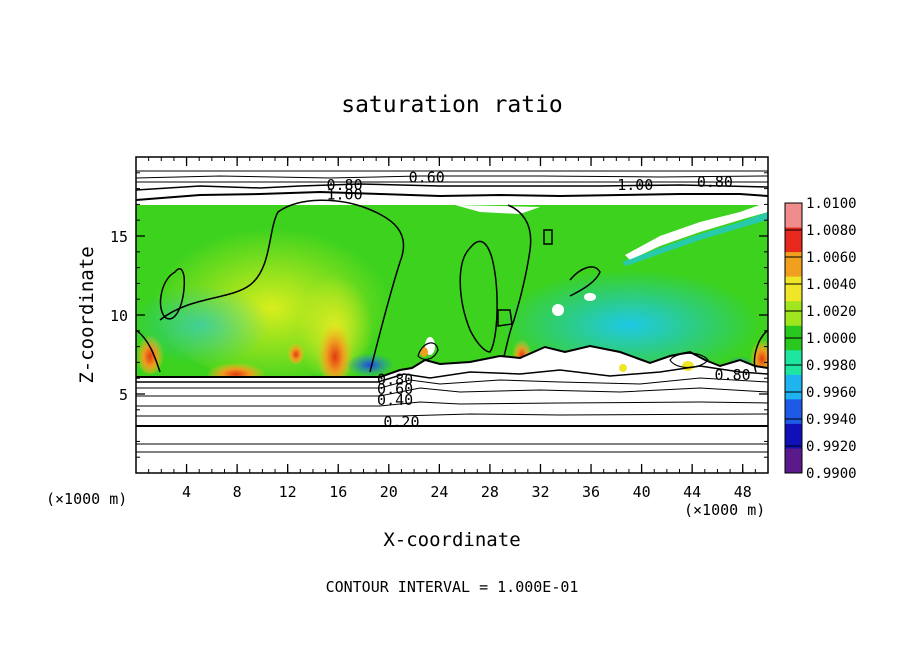 This screenshot has width=904, height=654. I want to click on contour-label: 0.40, so click(395, 400).